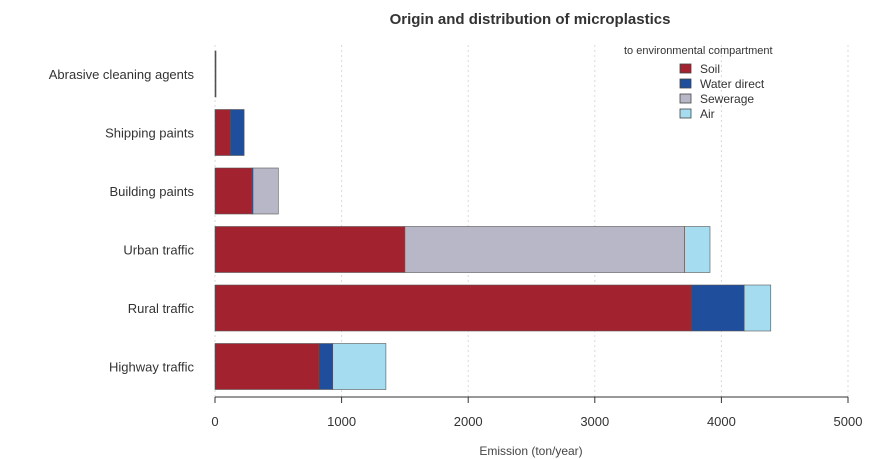 The height and width of the screenshot is (459, 869). Describe the element at coordinates (685, 98) in the screenshot. I see `legend-swatch-sewerage` at that location.